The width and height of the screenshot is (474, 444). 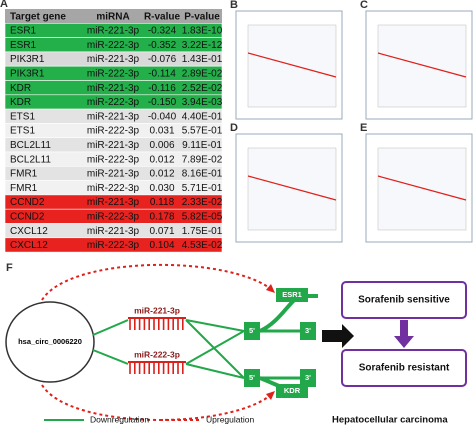 What do you see at coordinates (162, 73) in the screenshot?
I see `table-cell: -0.114` at bounding box center [162, 73].